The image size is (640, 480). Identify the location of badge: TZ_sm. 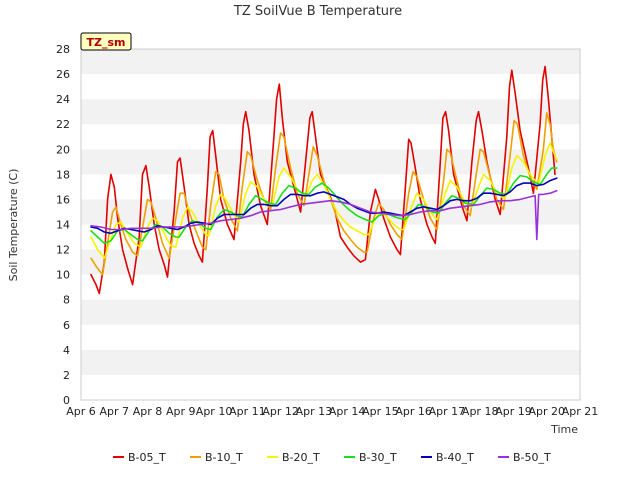
(106, 41).